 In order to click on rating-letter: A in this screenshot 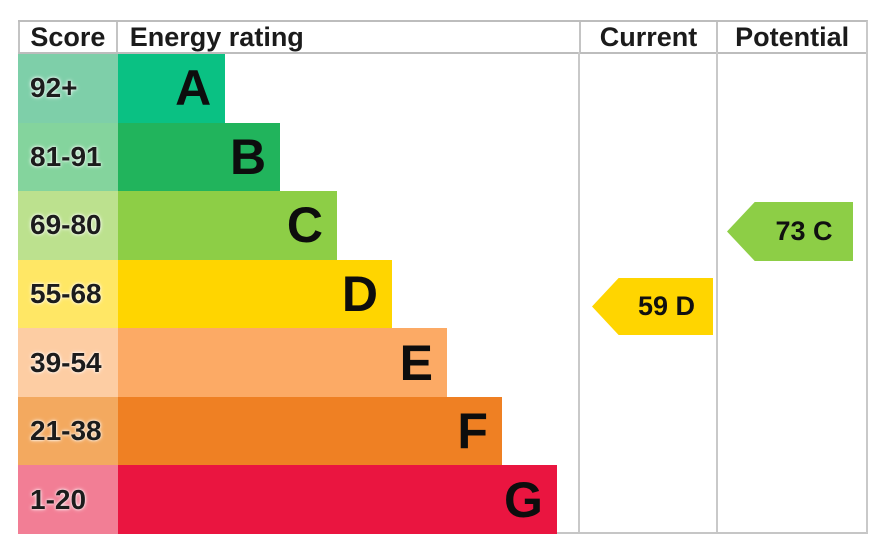, I will do `click(193, 88)`.